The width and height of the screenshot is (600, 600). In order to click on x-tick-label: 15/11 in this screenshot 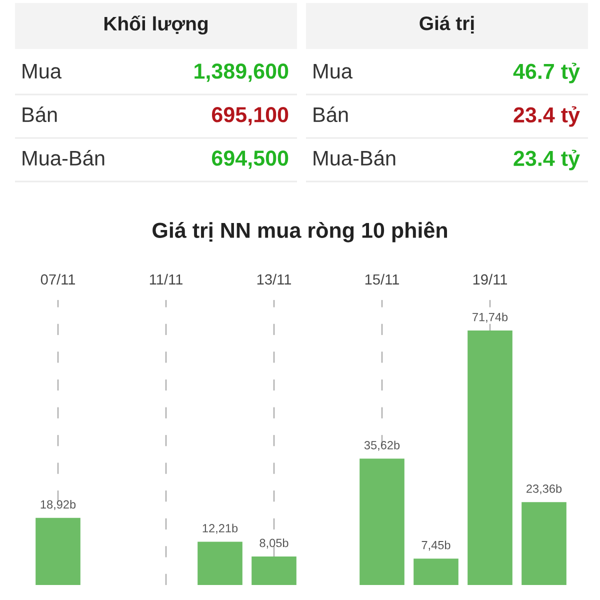, I will do `click(382, 279)`.